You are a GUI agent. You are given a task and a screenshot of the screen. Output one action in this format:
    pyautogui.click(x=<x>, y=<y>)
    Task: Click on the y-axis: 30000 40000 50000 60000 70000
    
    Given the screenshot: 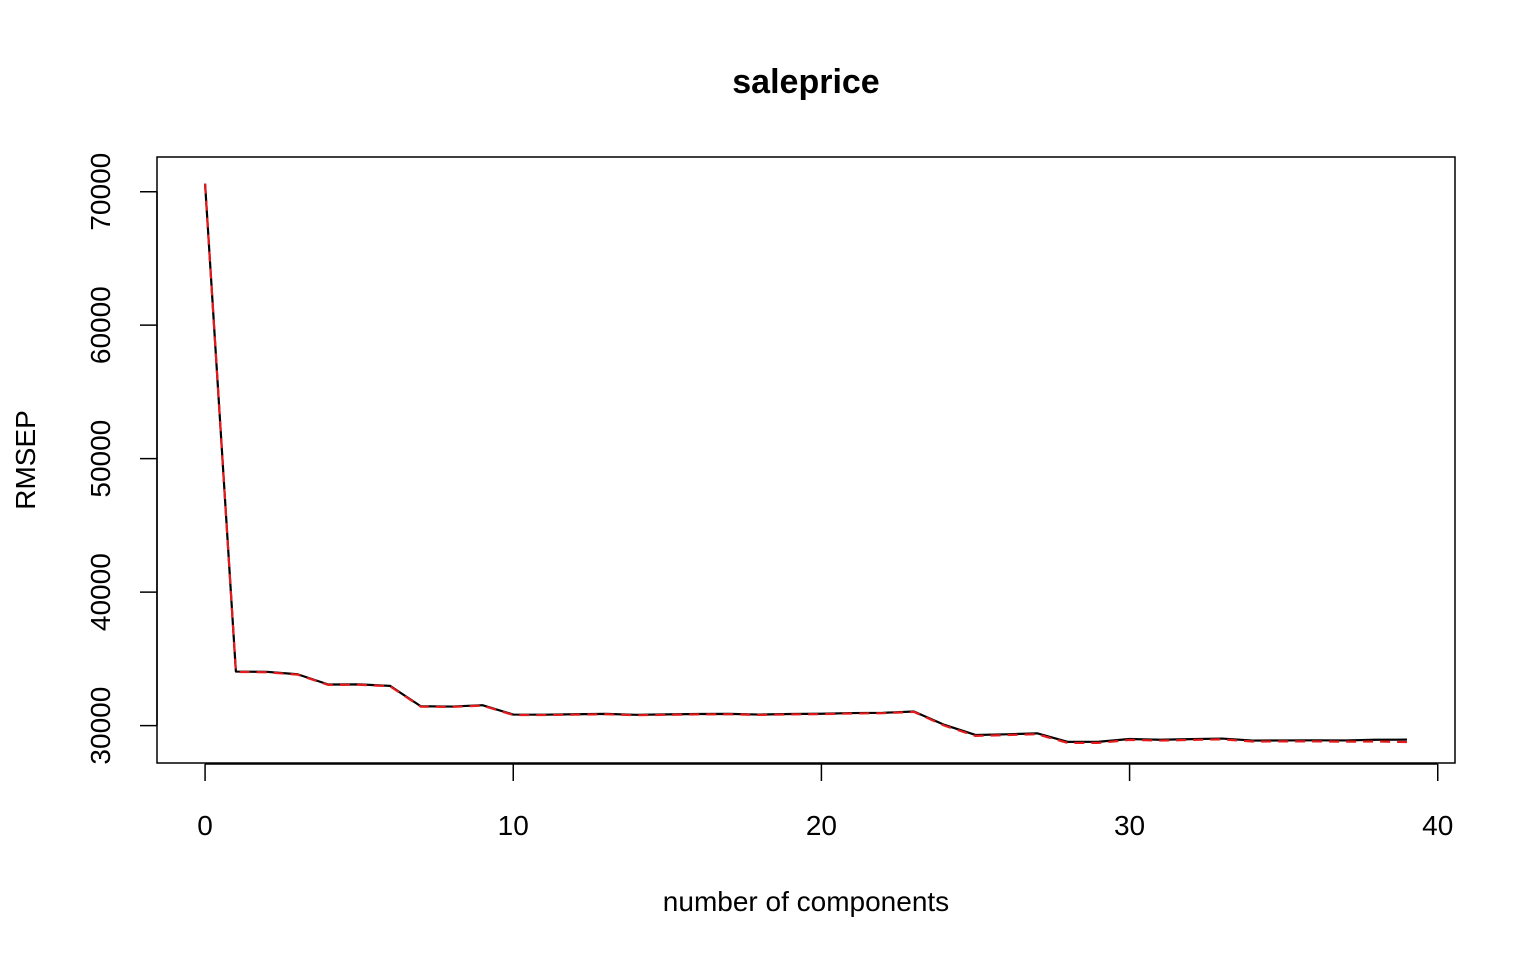 What is the action you would take?
    pyautogui.click(x=121, y=459)
    